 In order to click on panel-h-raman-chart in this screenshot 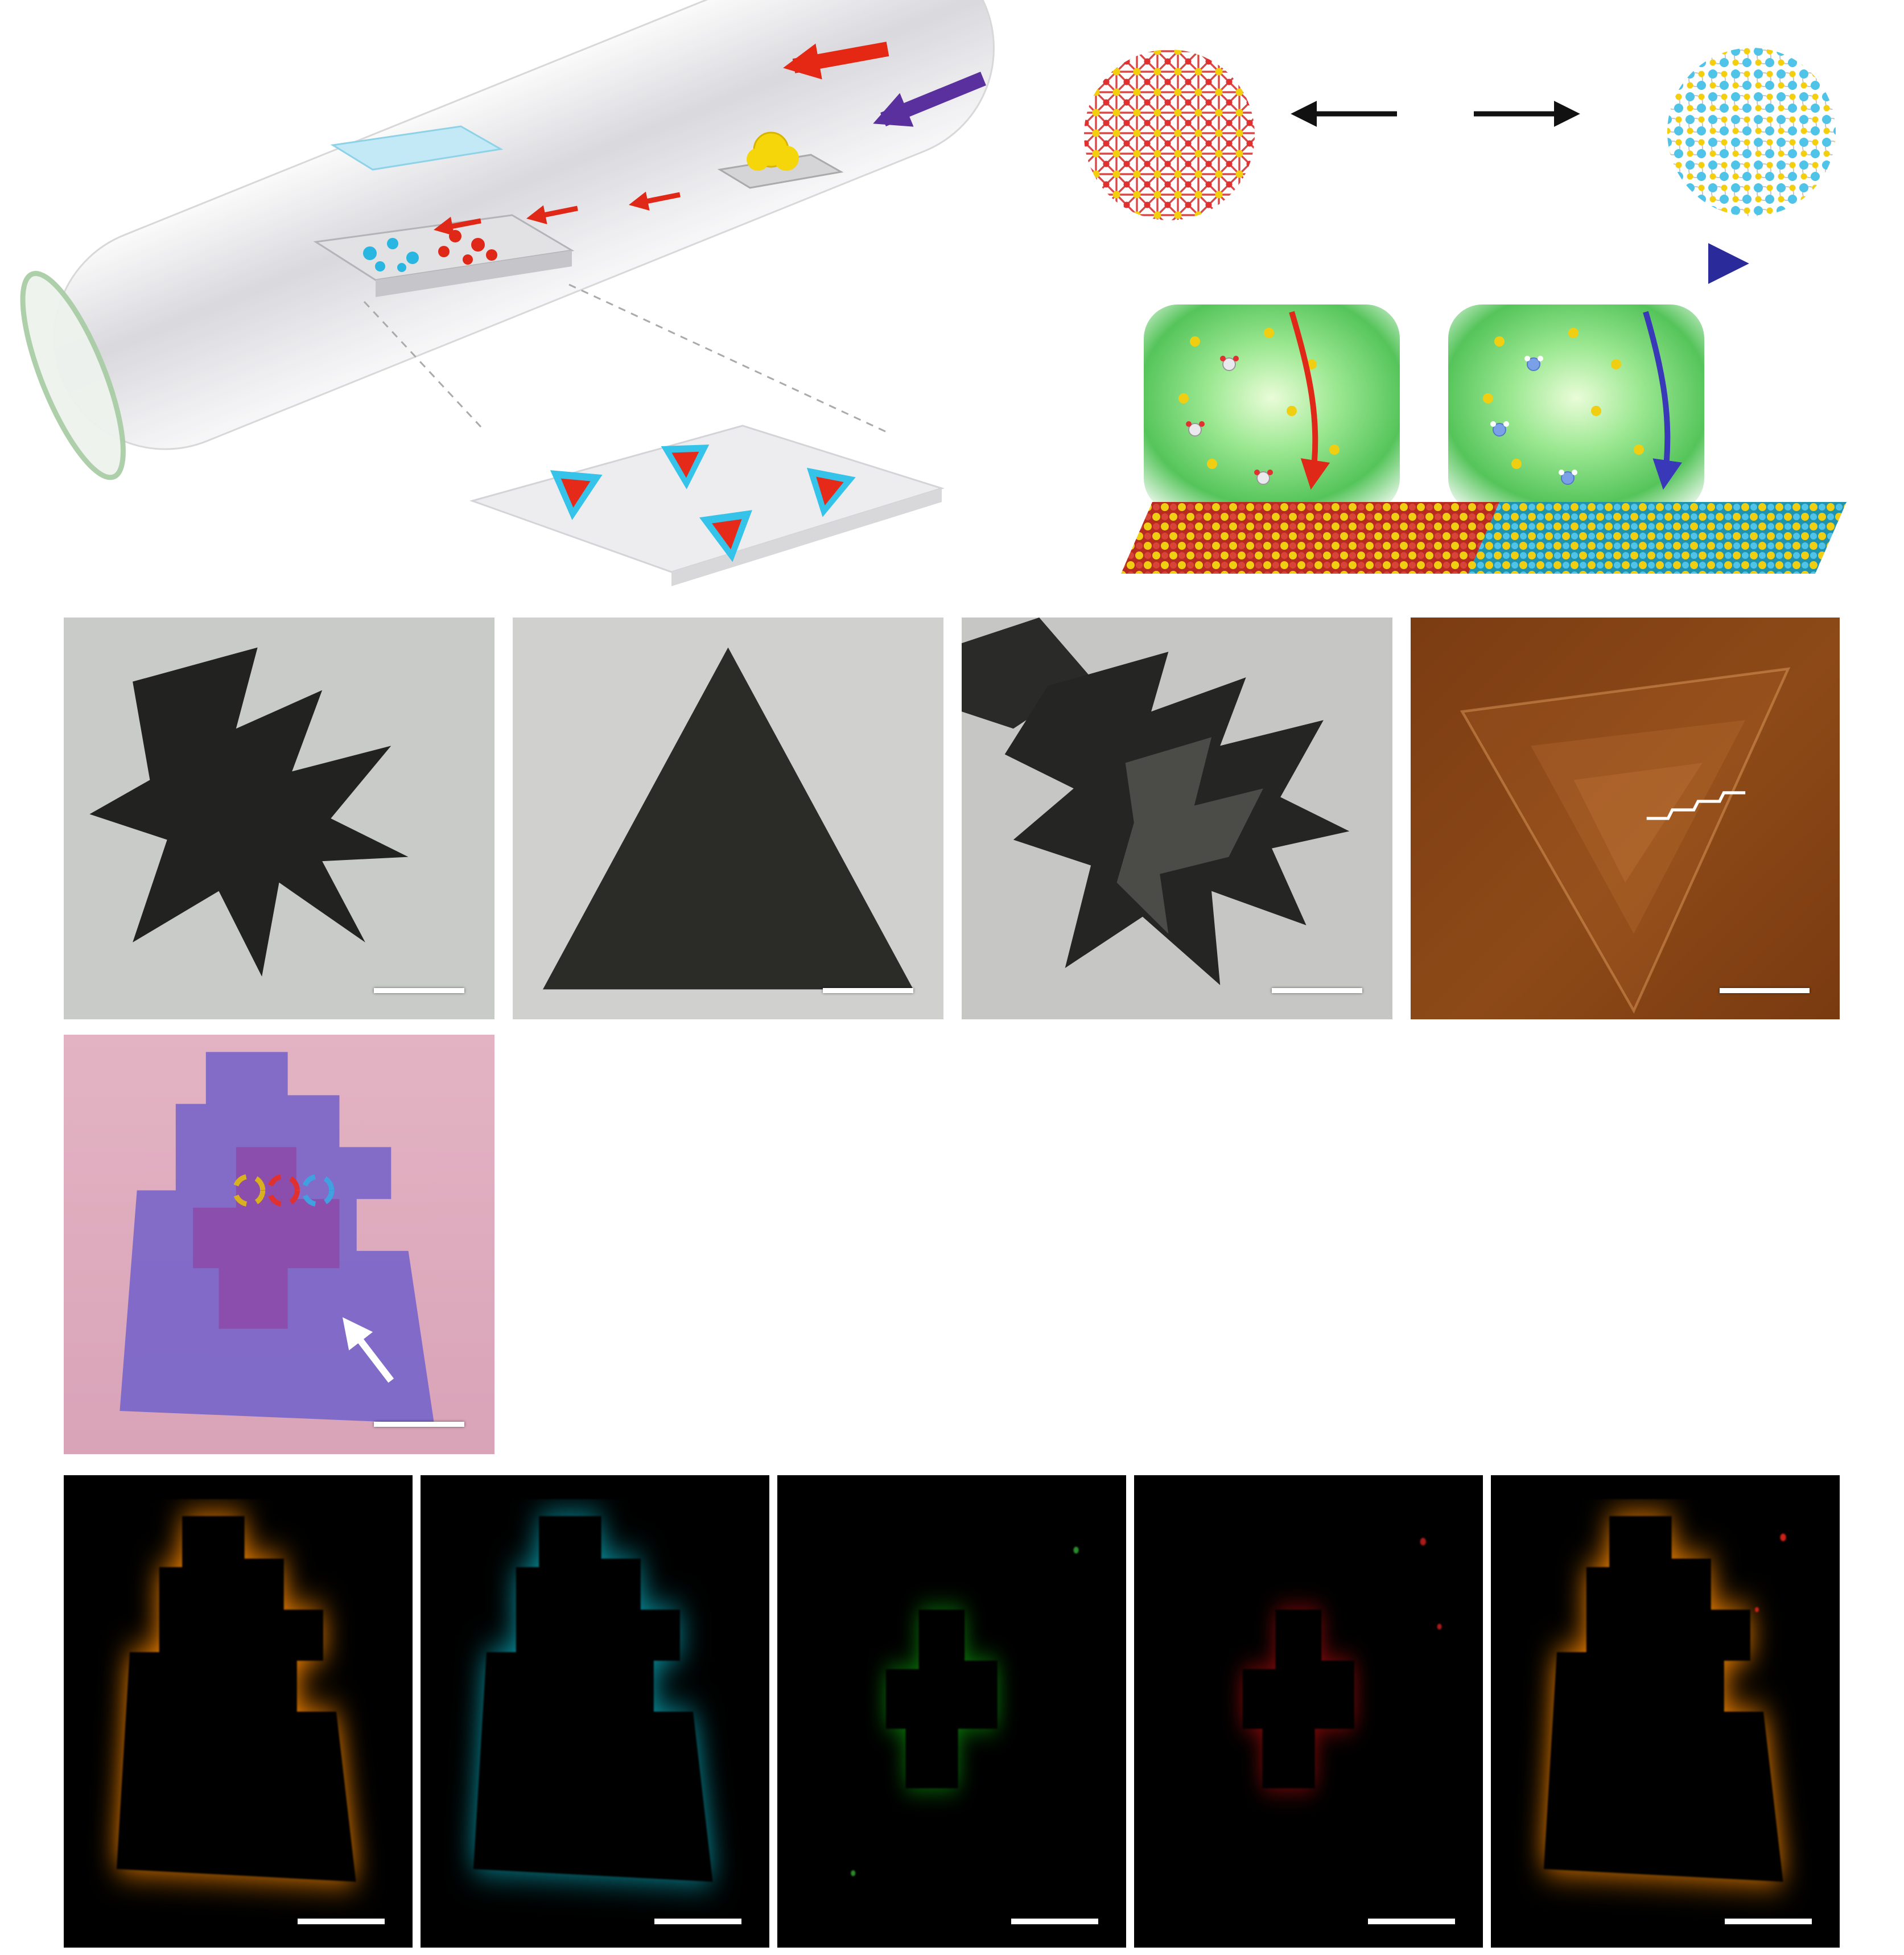, I will do `click(877, 1247)`.